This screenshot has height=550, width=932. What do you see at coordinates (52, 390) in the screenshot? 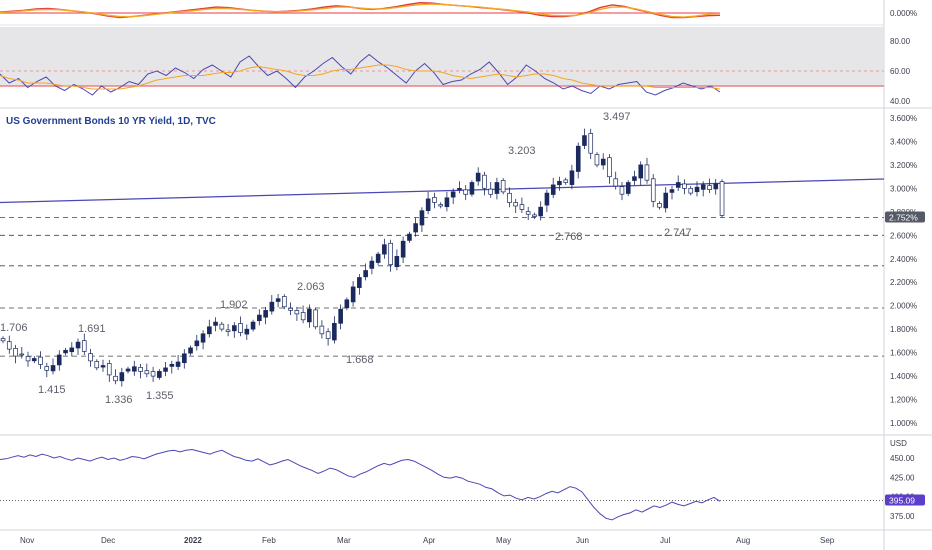
I see `annotation-label: 1.415` at bounding box center [52, 390].